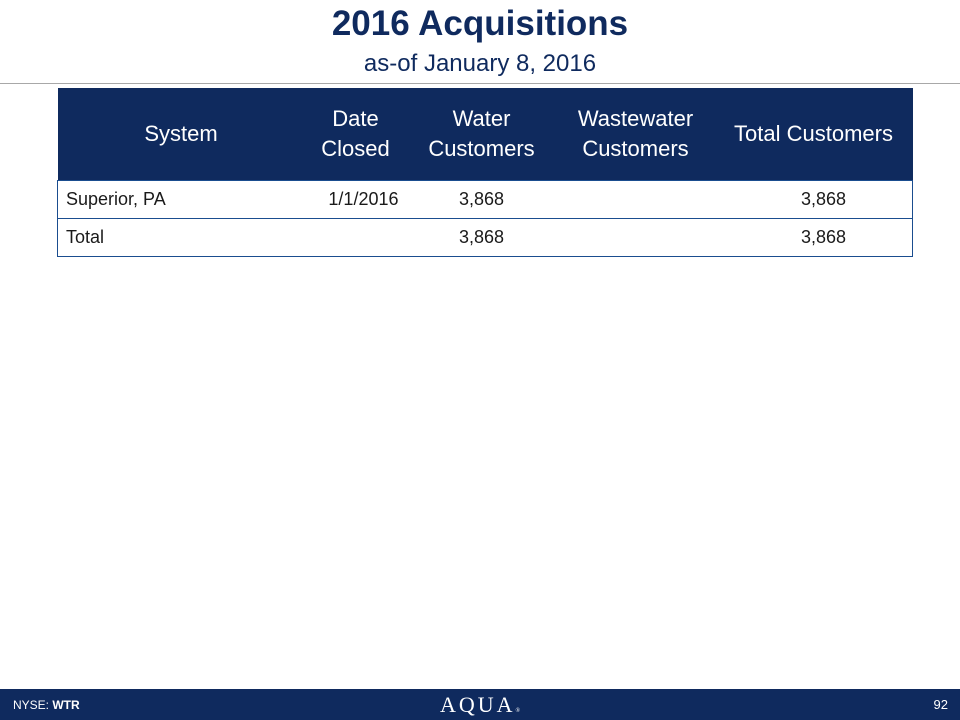  Describe the element at coordinates (181, 198) in the screenshot. I see `cell-system: Superior, PA` at that location.